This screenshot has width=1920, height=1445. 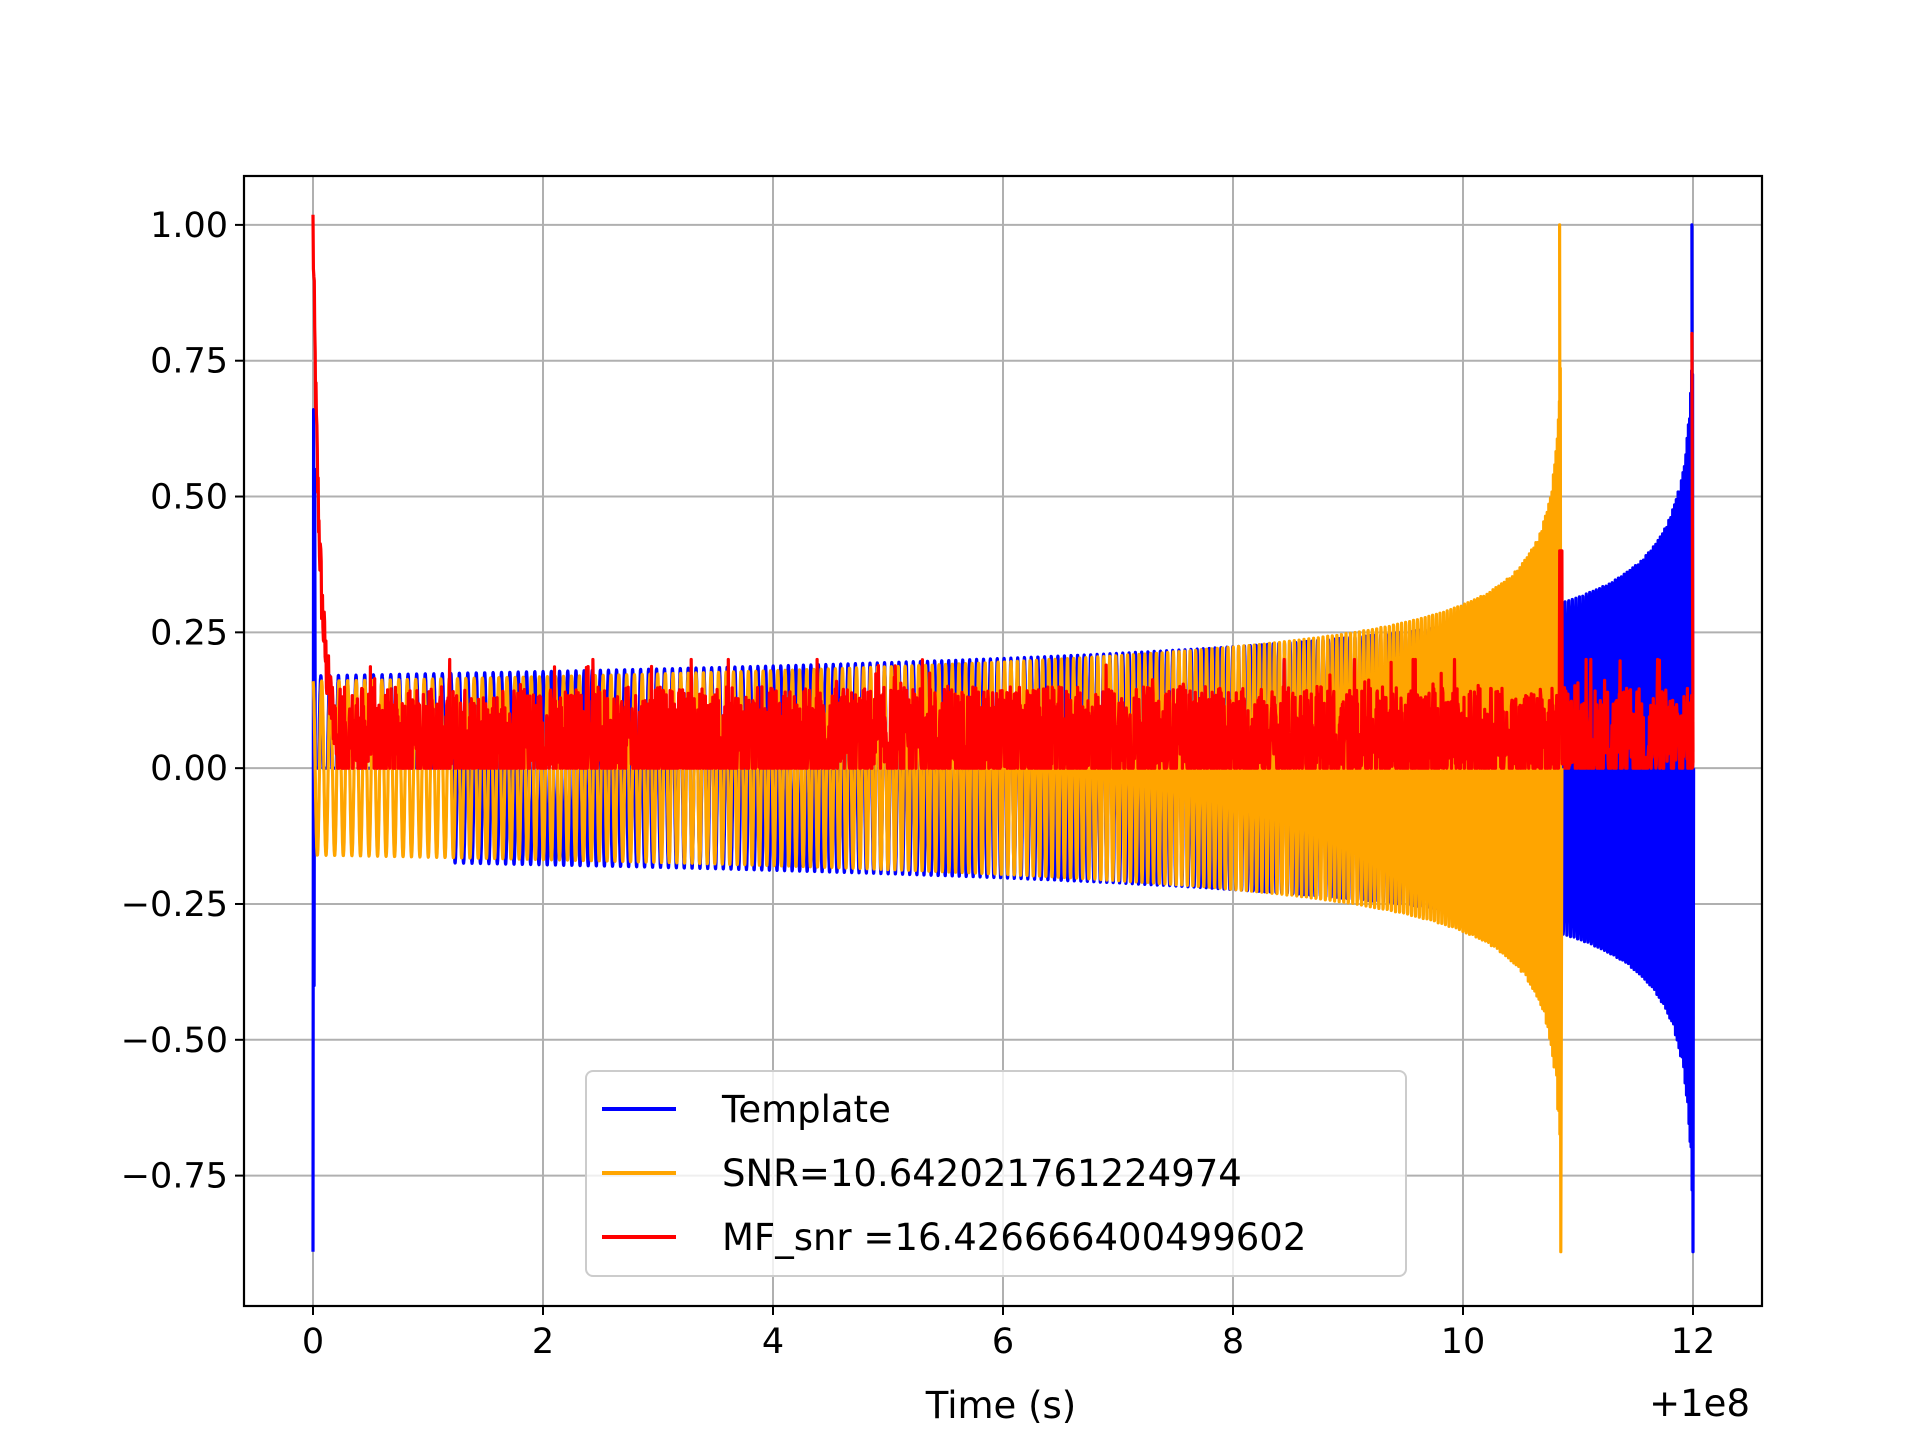 What do you see at coordinates (806, 1109) in the screenshot?
I see `legend-label-0: Template` at bounding box center [806, 1109].